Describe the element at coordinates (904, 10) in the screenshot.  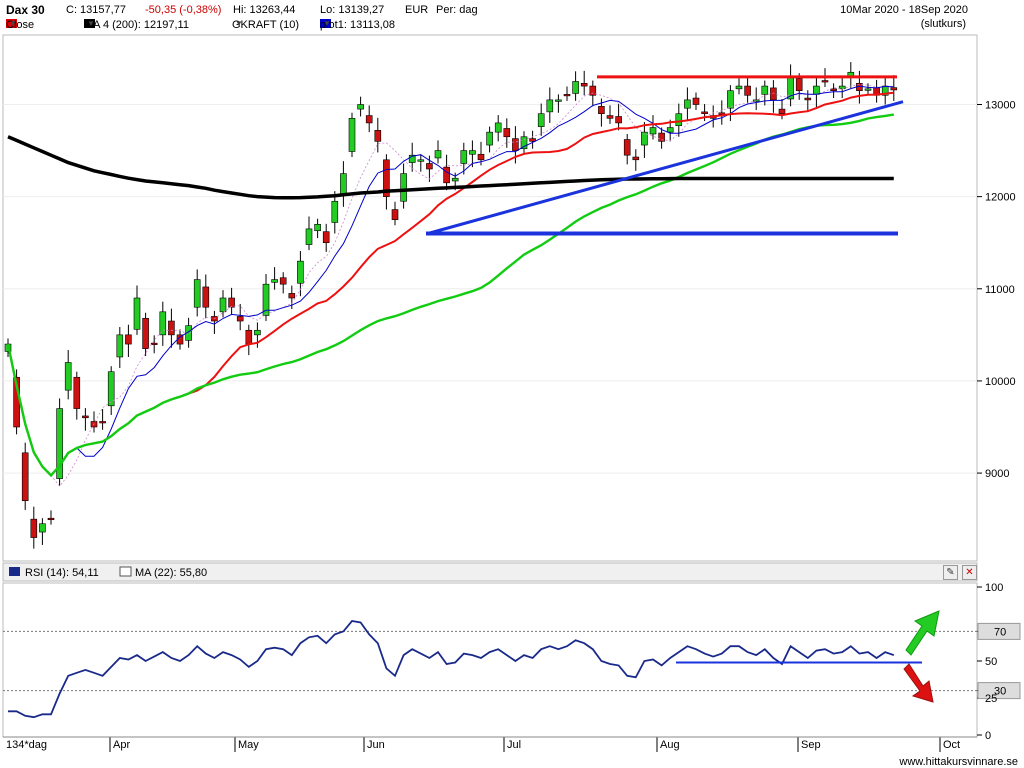
I see `date-range-label: 10Mar 2020 - 18Sep 2020` at that location.